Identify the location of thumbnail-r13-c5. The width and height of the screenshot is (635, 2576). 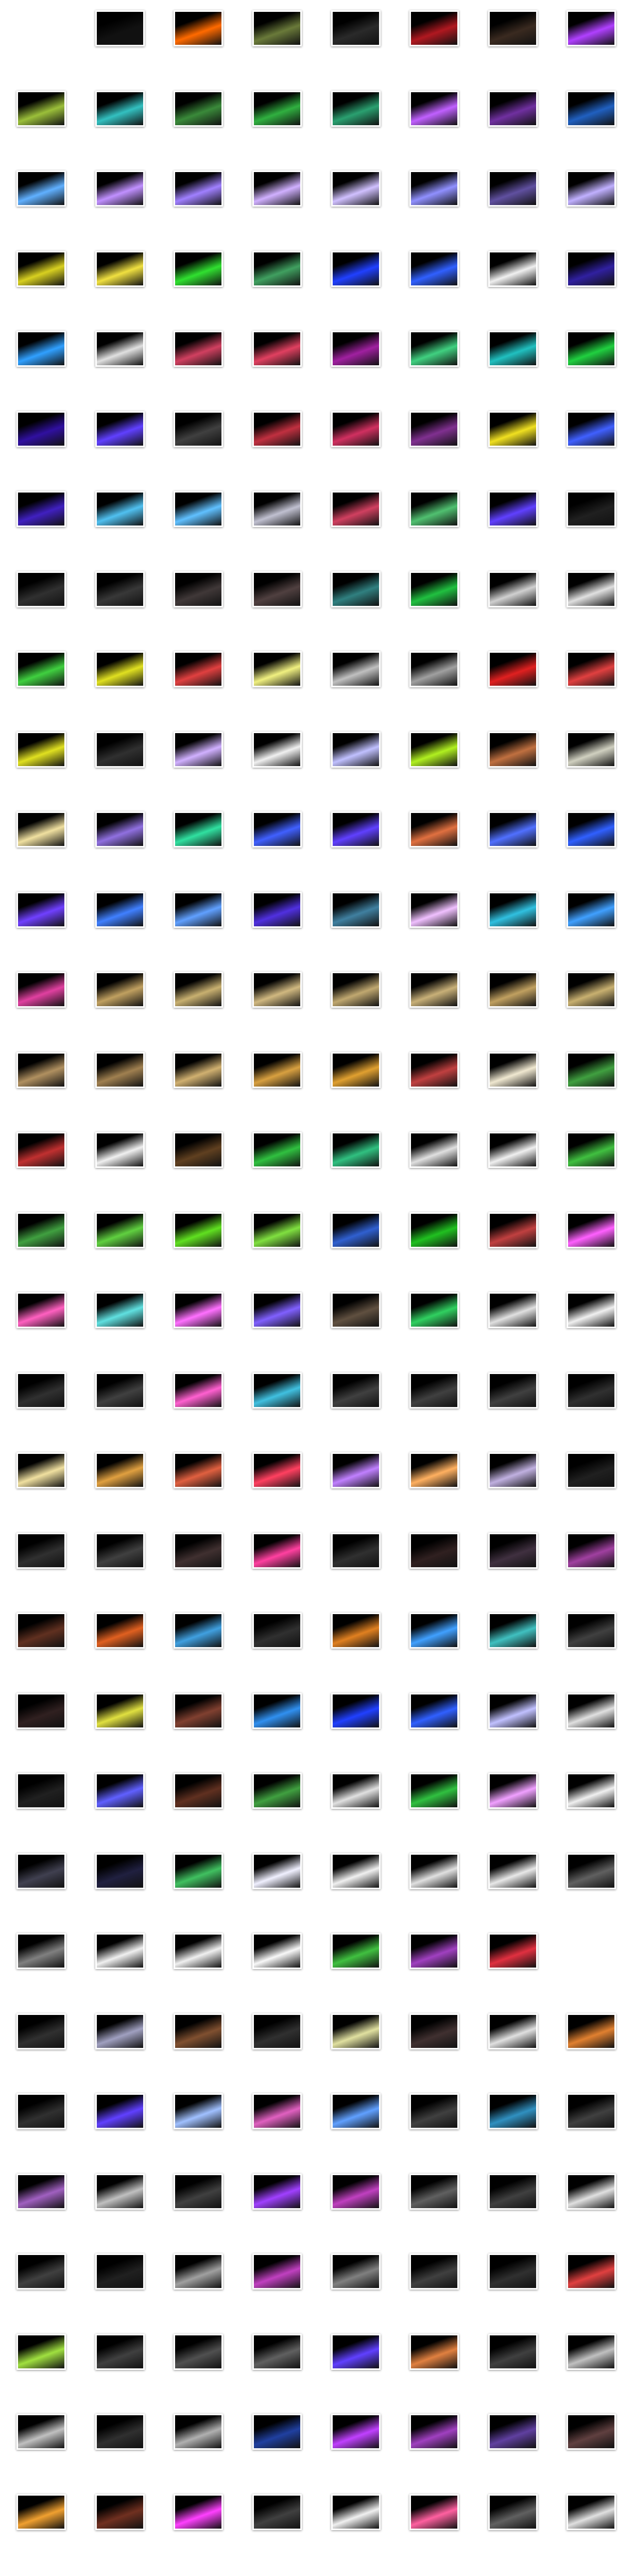
(356, 990).